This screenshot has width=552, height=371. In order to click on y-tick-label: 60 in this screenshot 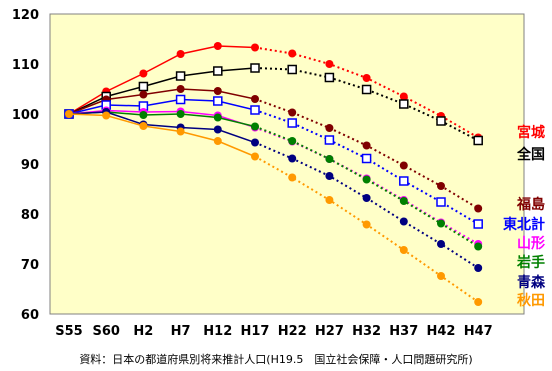, I will do `click(30, 315)`.